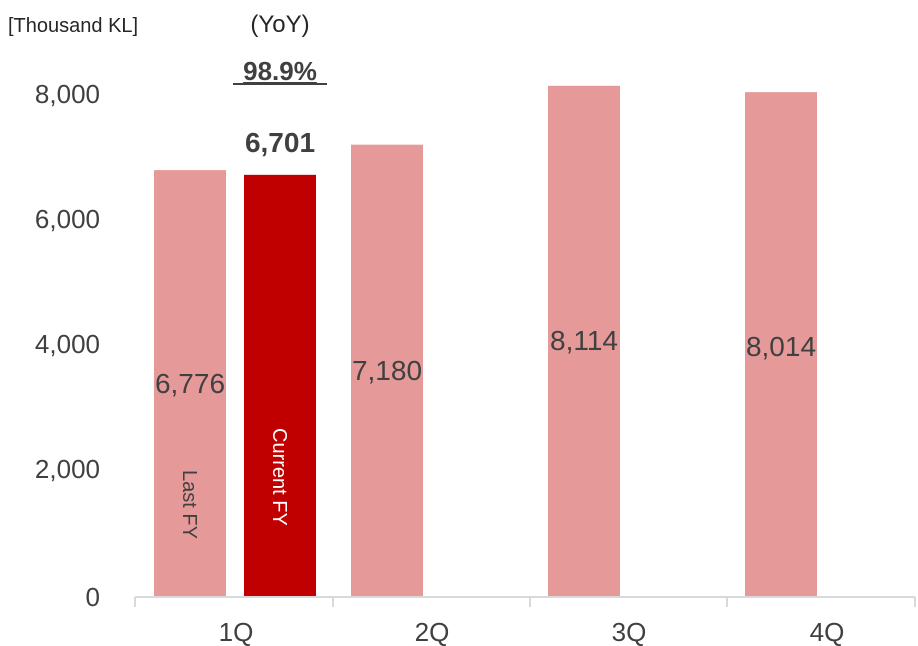  Describe the element at coordinates (279, 477) in the screenshot. I see `series-label-current-fy: Current FY` at that location.